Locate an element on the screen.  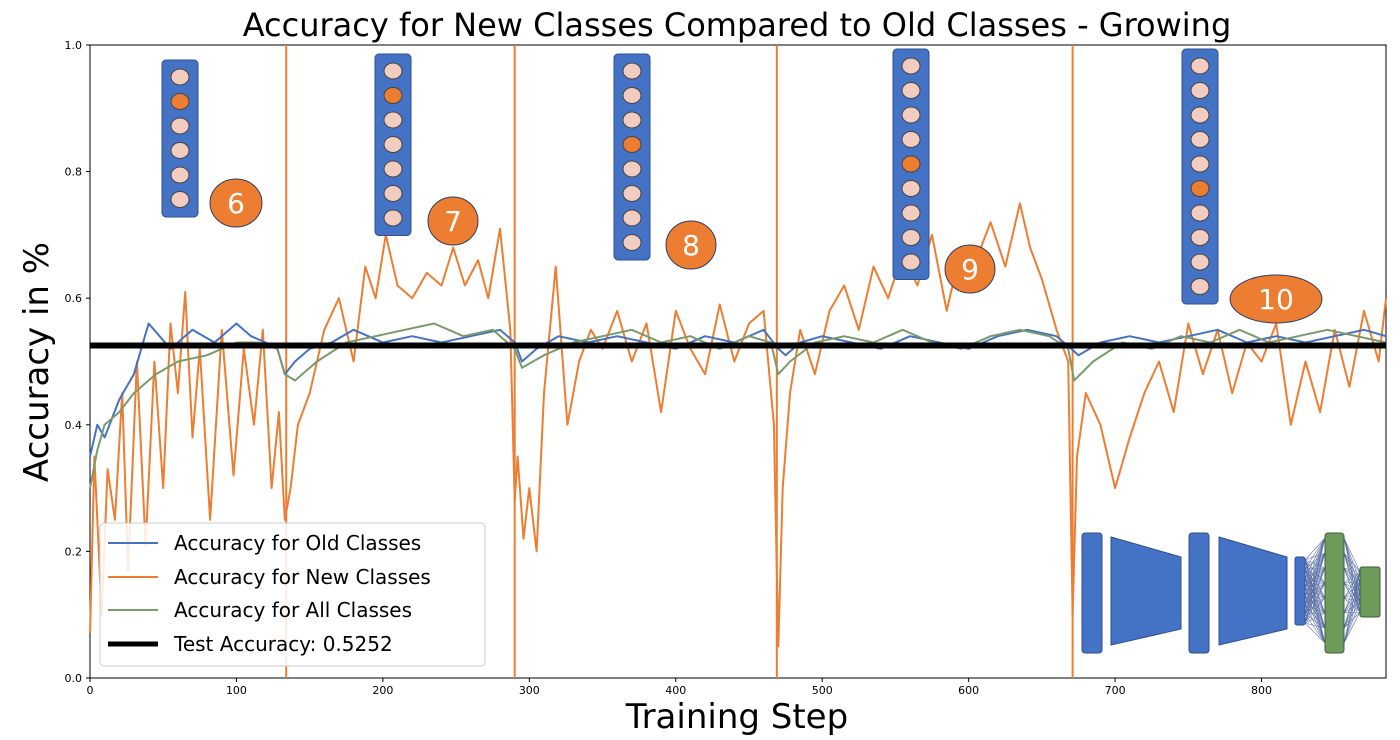
y-tick-label: 0.0 is located at coordinates (74, 678).